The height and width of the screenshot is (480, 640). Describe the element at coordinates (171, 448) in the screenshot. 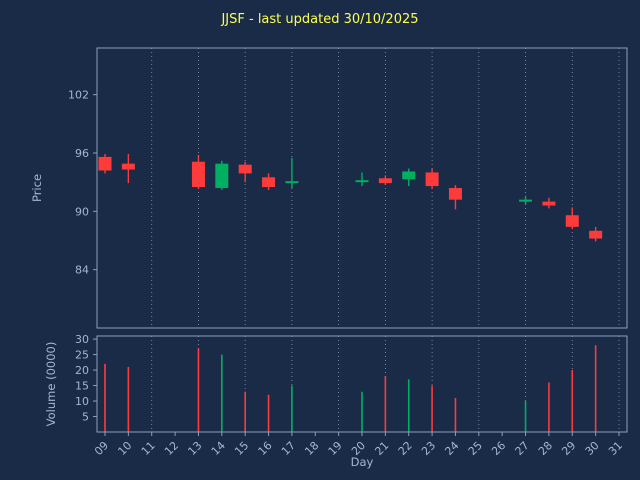

I see `day-tick-label: 12` at that location.